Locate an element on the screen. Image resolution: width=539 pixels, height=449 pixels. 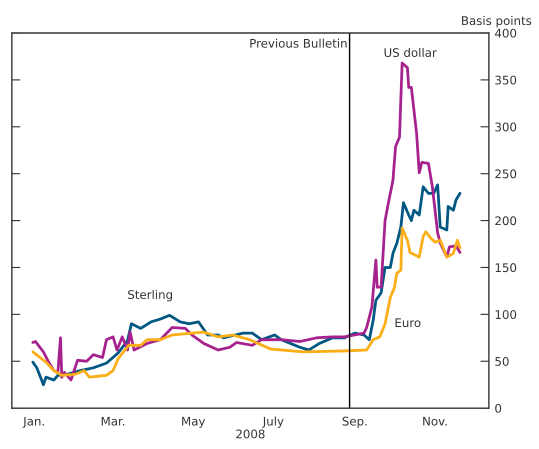
y-tick-label: 250 is located at coordinates (505, 173).